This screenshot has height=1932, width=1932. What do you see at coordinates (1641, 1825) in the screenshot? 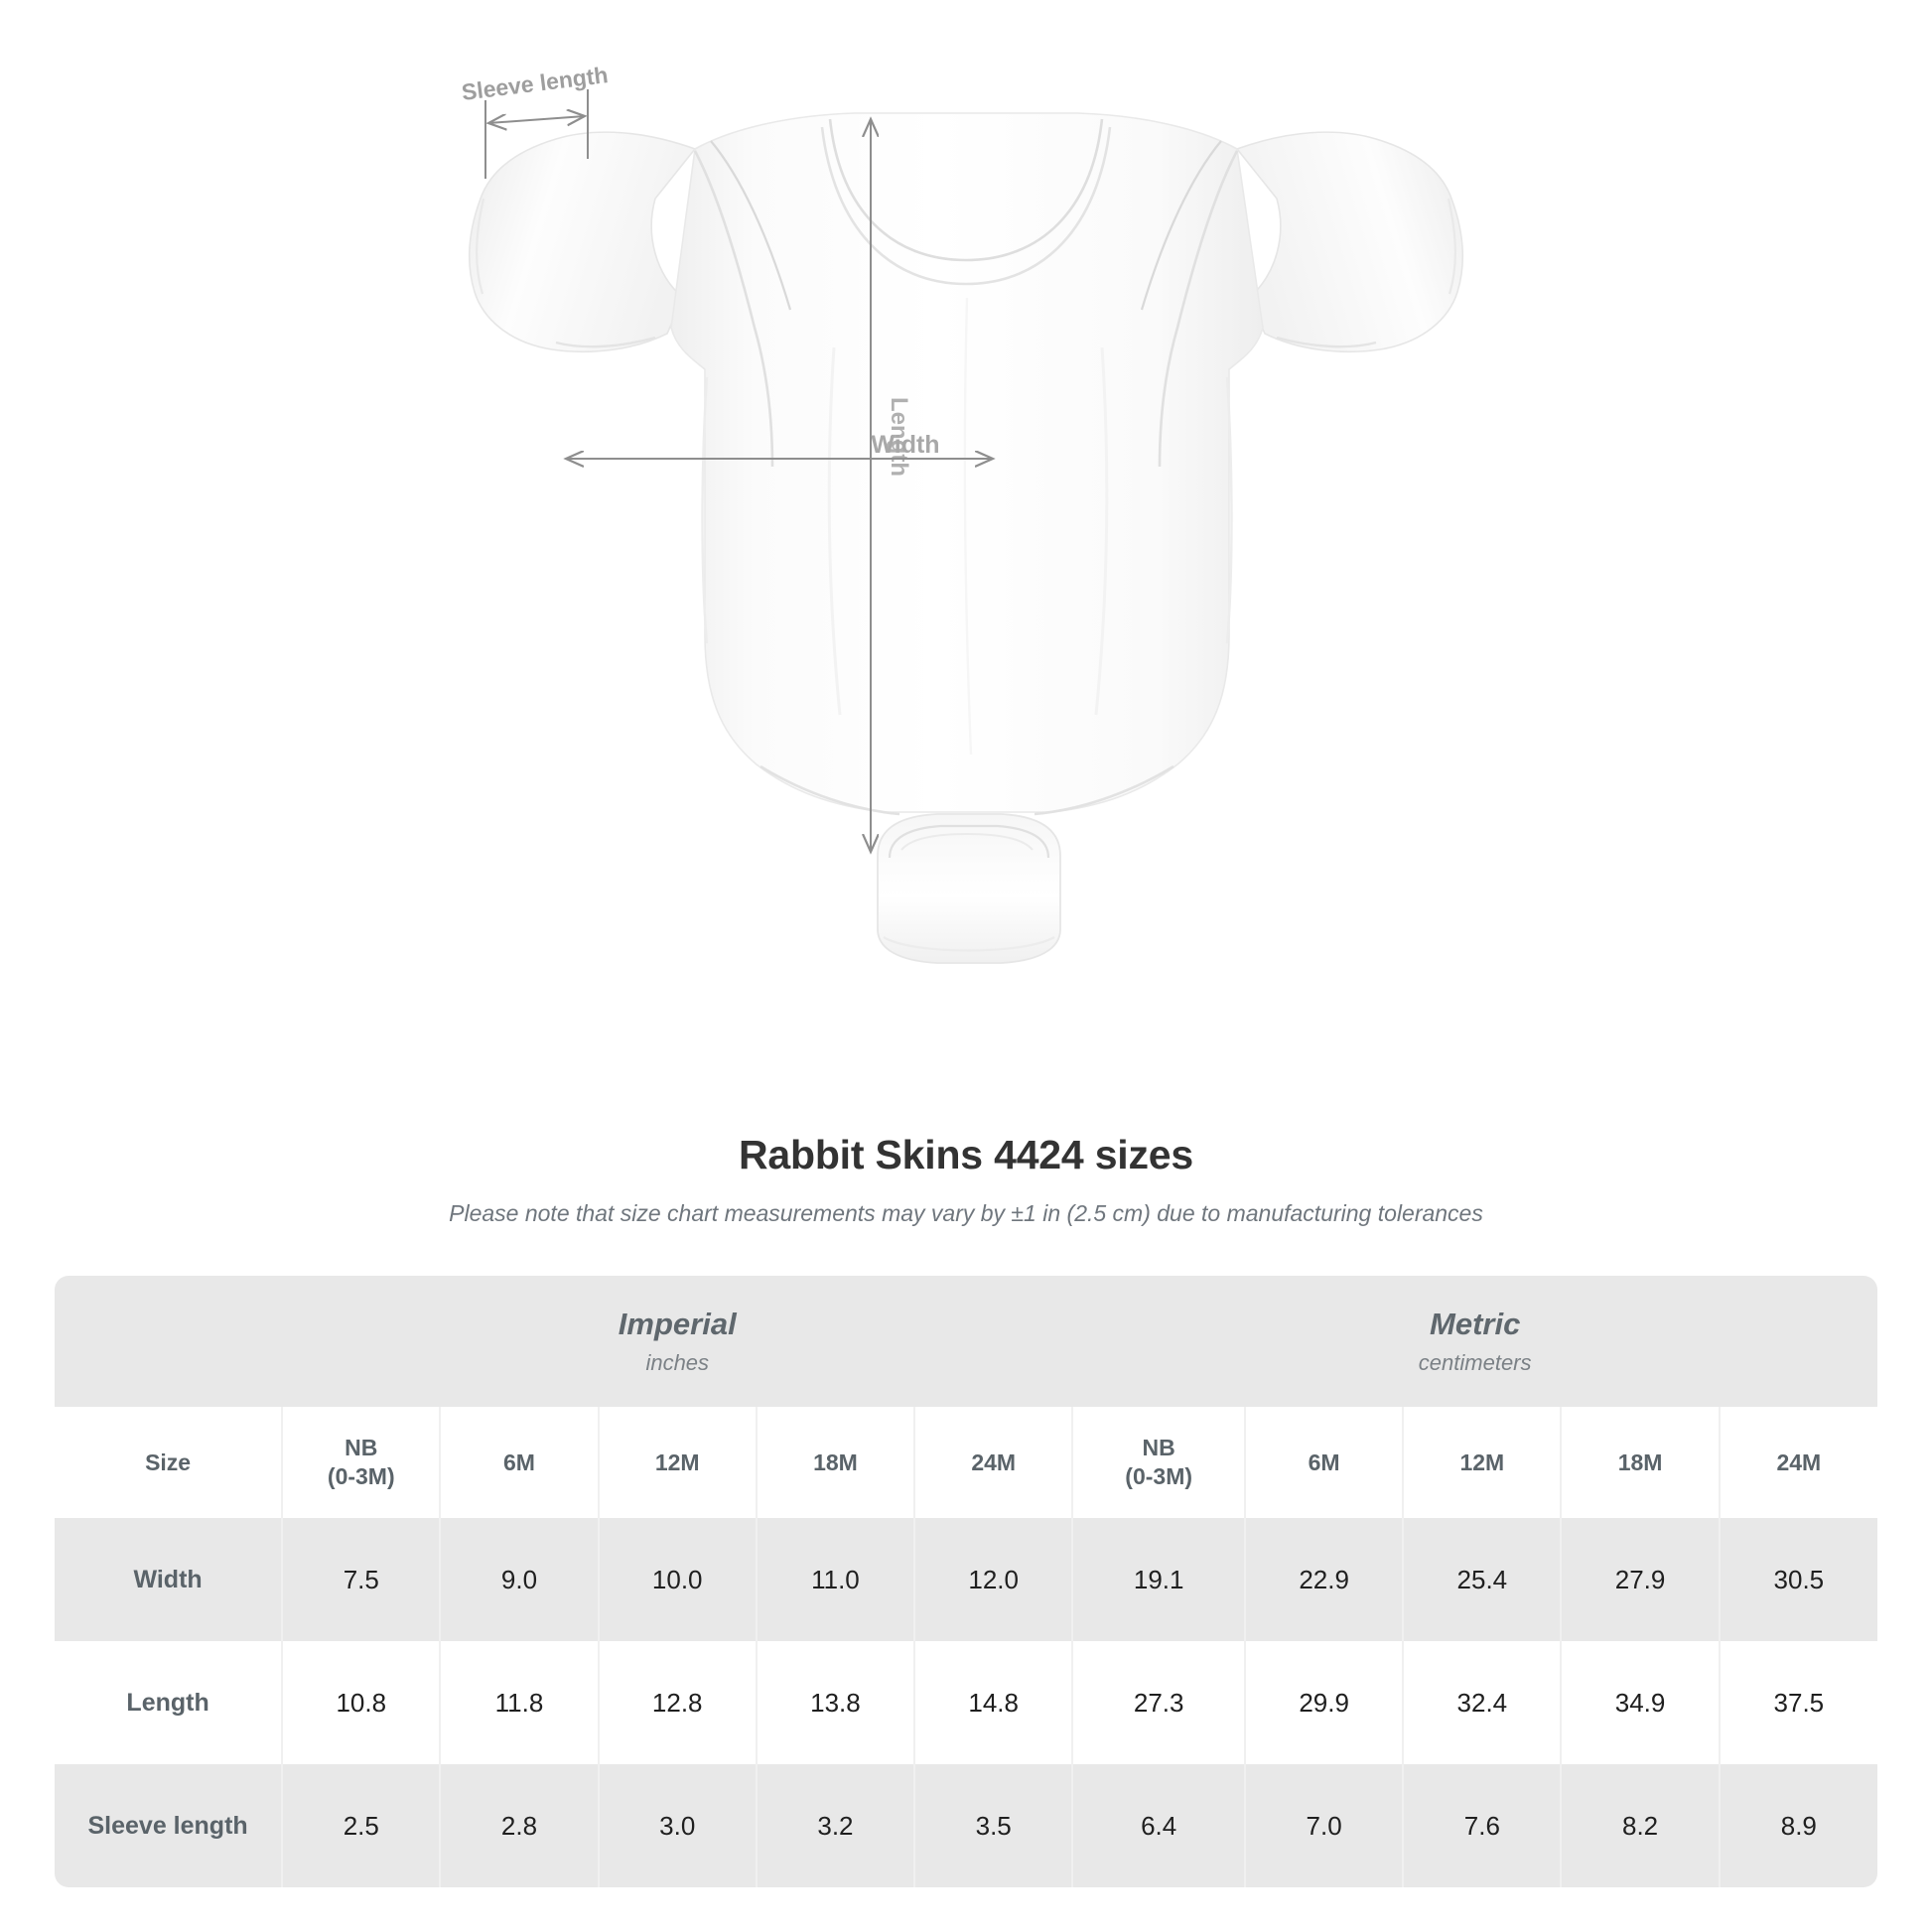
I see `cell-sleeve-metric-18m: 8.2` at bounding box center [1641, 1825].